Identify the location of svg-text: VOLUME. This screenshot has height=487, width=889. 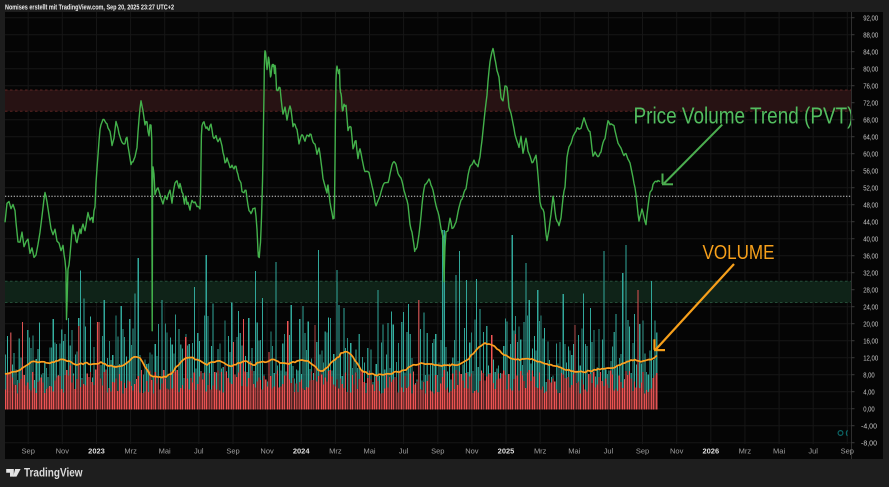
(739, 252).